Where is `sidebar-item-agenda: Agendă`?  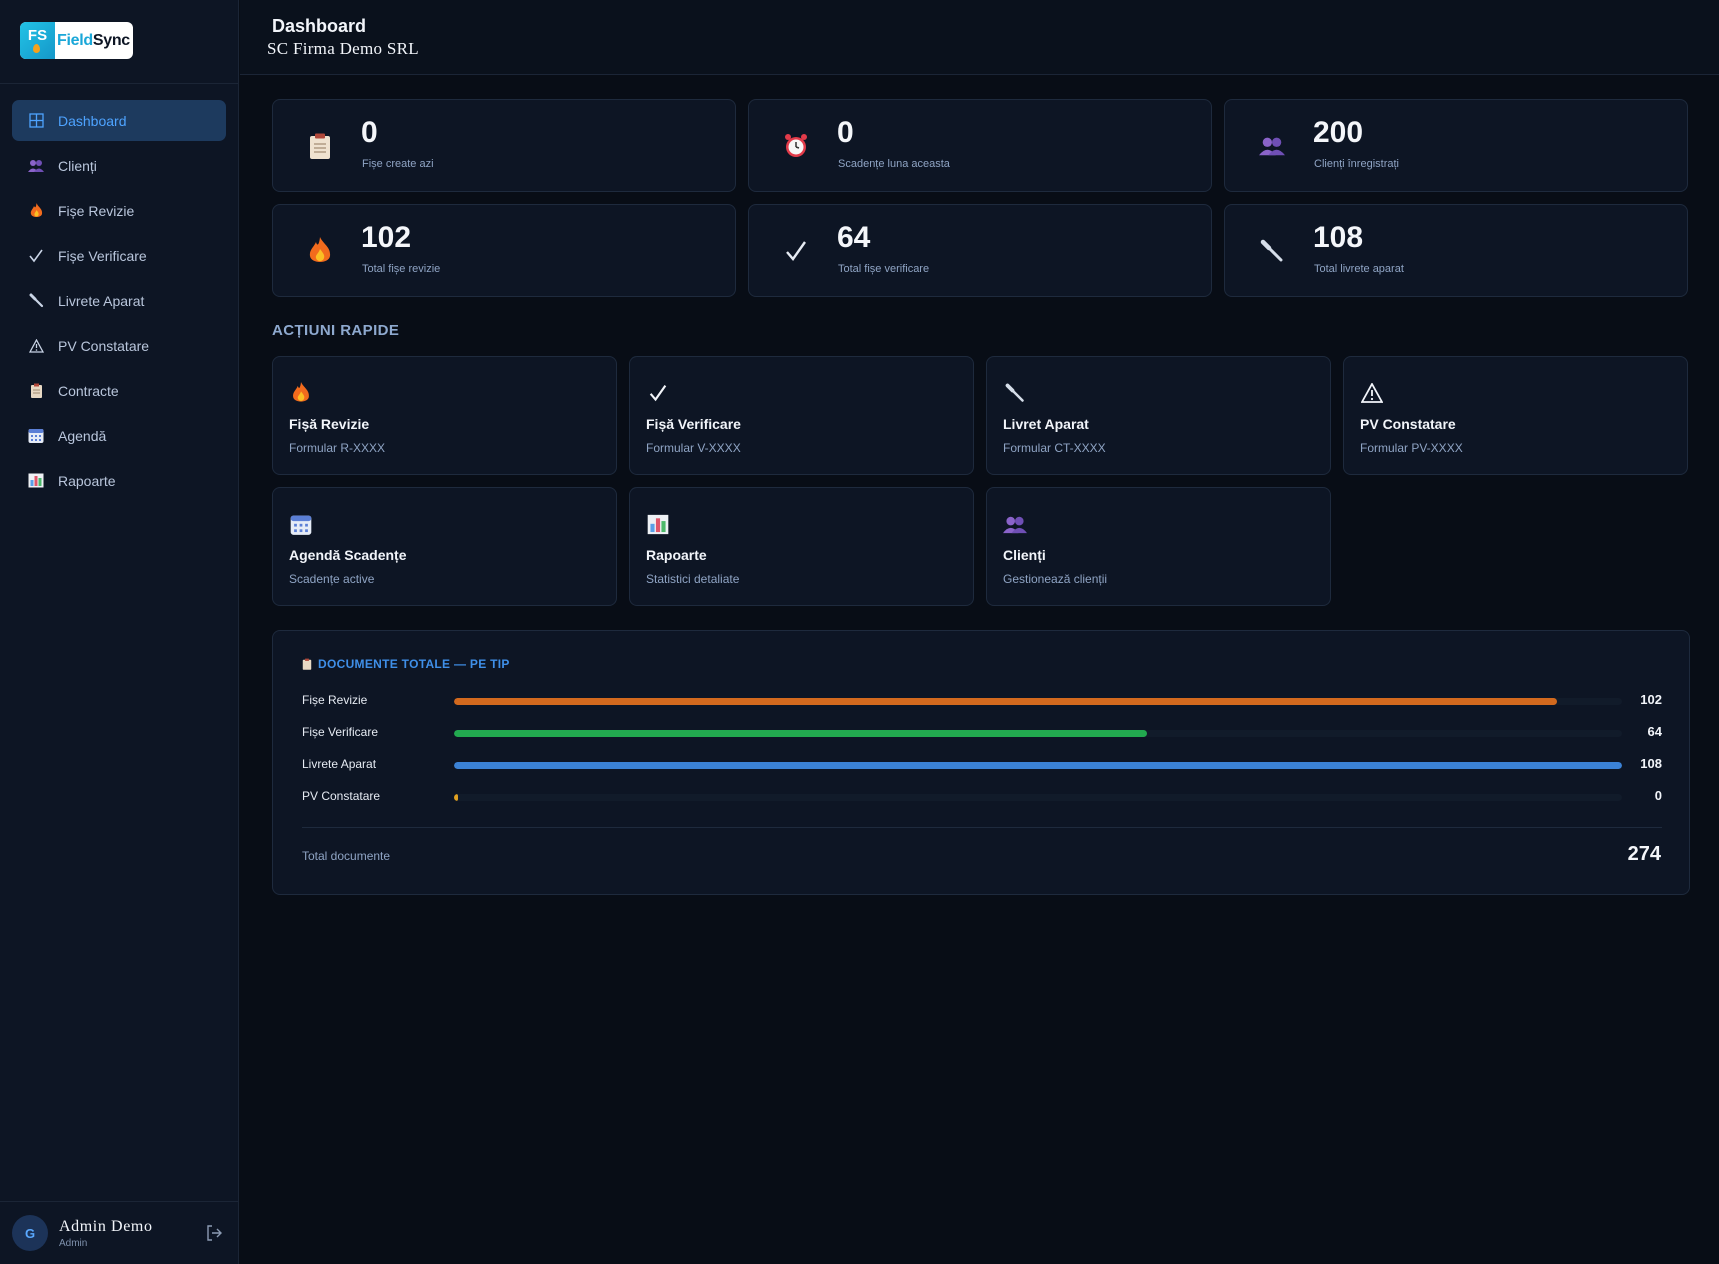
sidebar-item-agenda: Agendă is located at coordinates (119, 435).